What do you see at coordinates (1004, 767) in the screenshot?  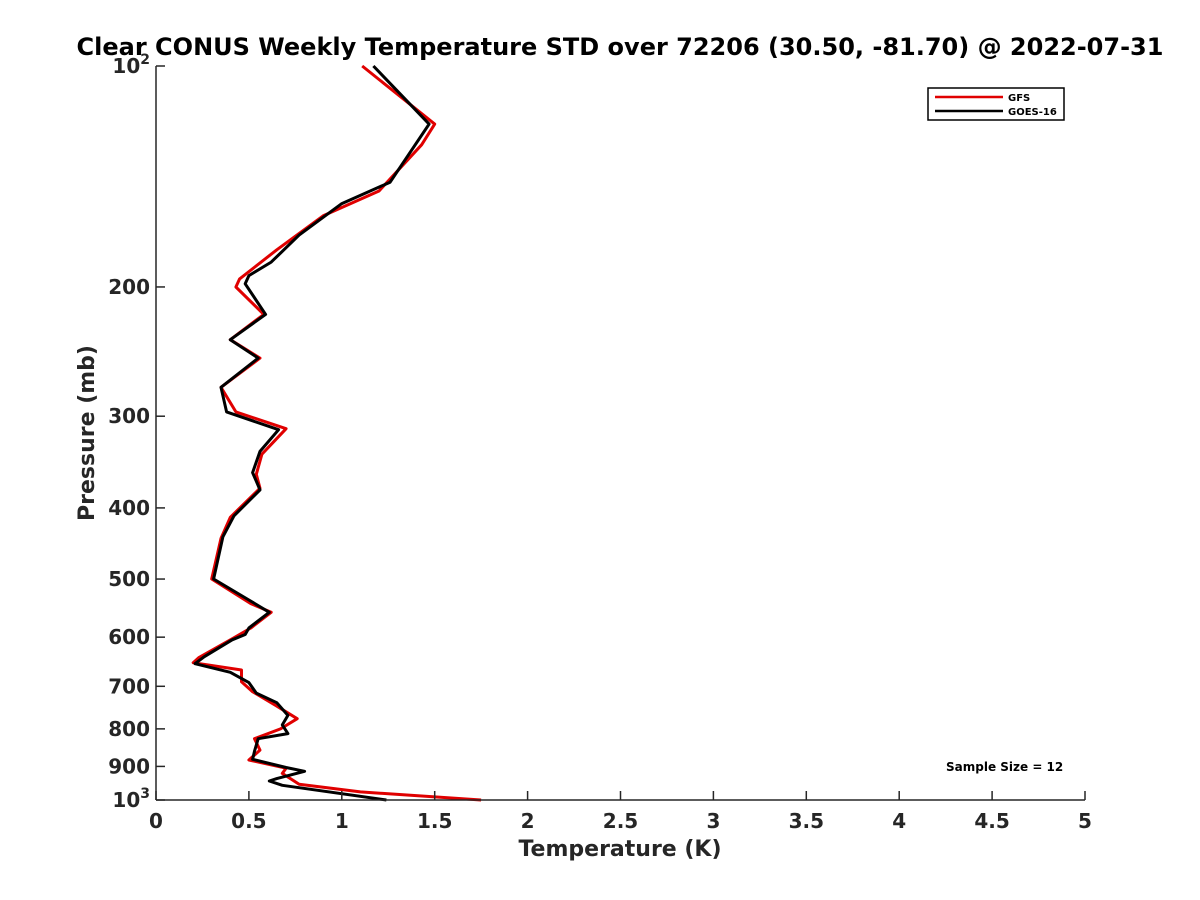 I see `sample-size-annotation: Sample Size = 12` at bounding box center [1004, 767].